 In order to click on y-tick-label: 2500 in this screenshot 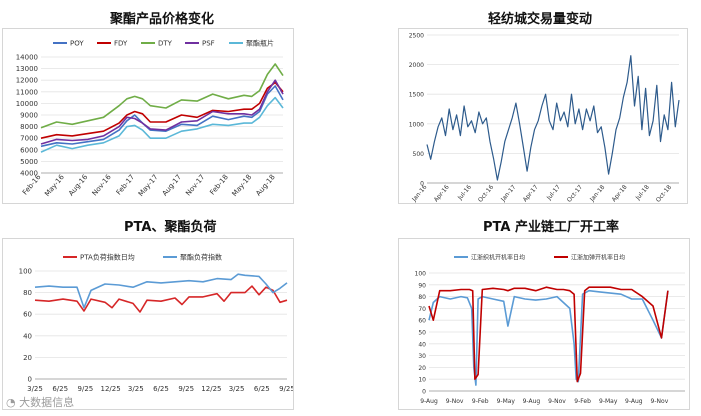, I will do `click(416, 36)`.